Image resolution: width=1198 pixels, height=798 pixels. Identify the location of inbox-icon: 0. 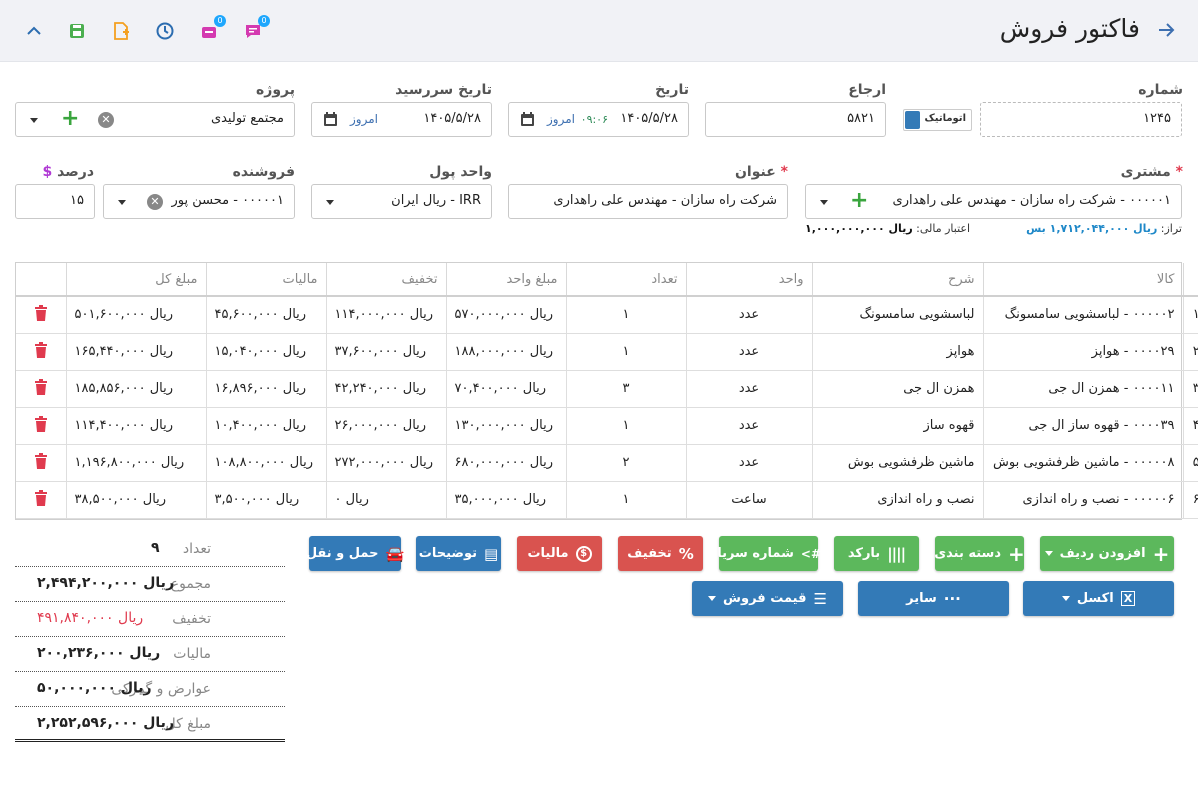
(212, 28).